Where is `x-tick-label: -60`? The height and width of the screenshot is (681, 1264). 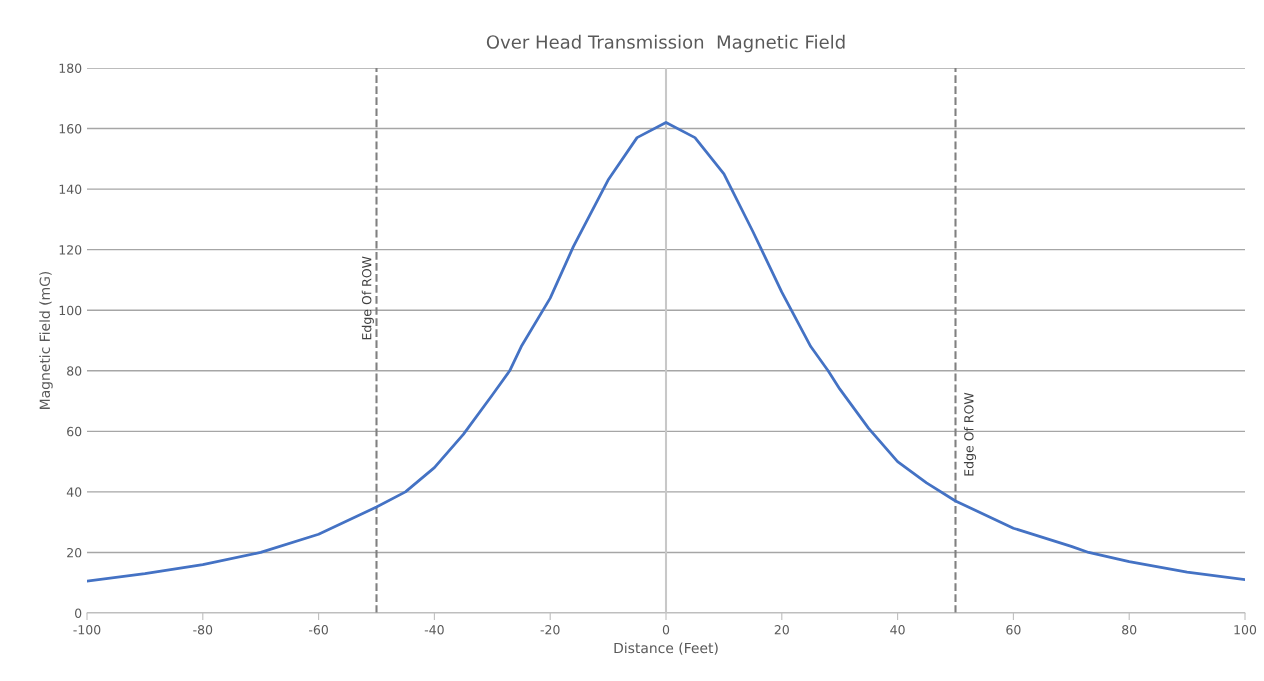
x-tick-label: -60 is located at coordinates (318, 630).